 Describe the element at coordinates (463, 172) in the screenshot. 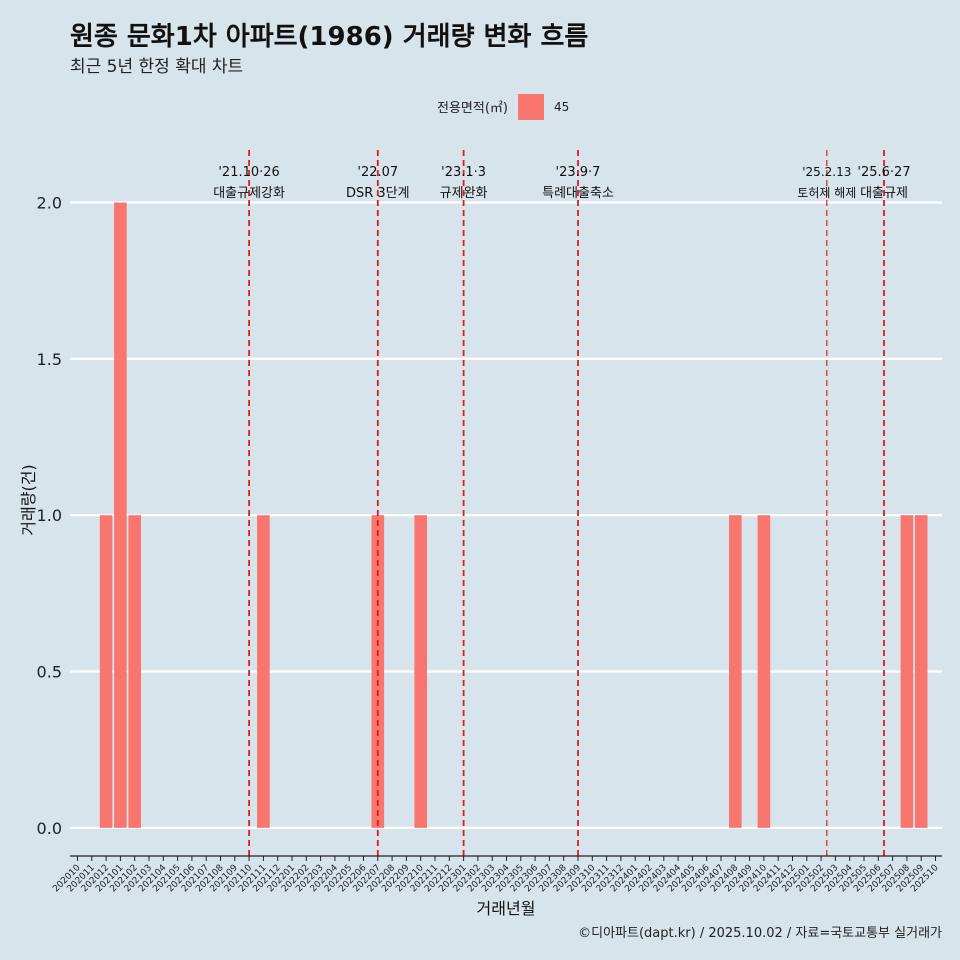

I see `event-date-label: '23.1·3` at that location.